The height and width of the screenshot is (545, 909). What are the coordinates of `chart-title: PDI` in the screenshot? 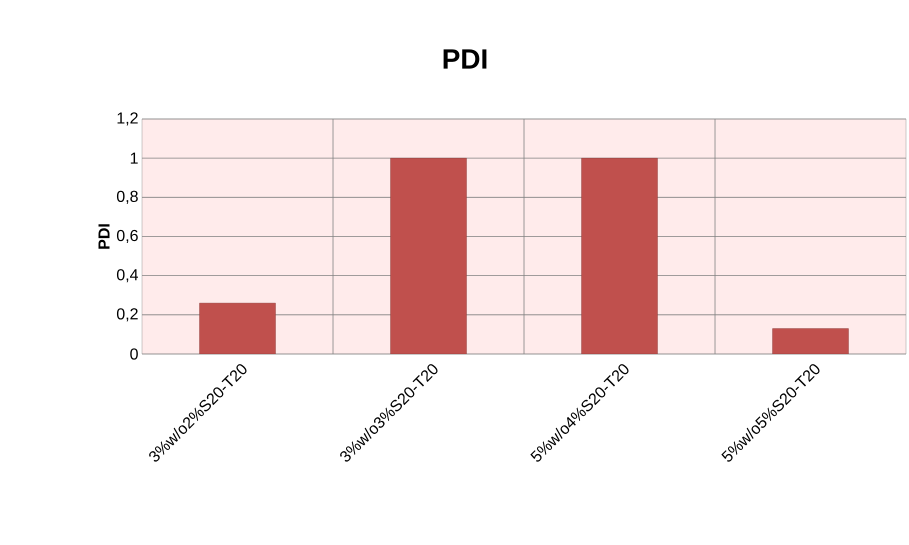 It's located at (465, 59).